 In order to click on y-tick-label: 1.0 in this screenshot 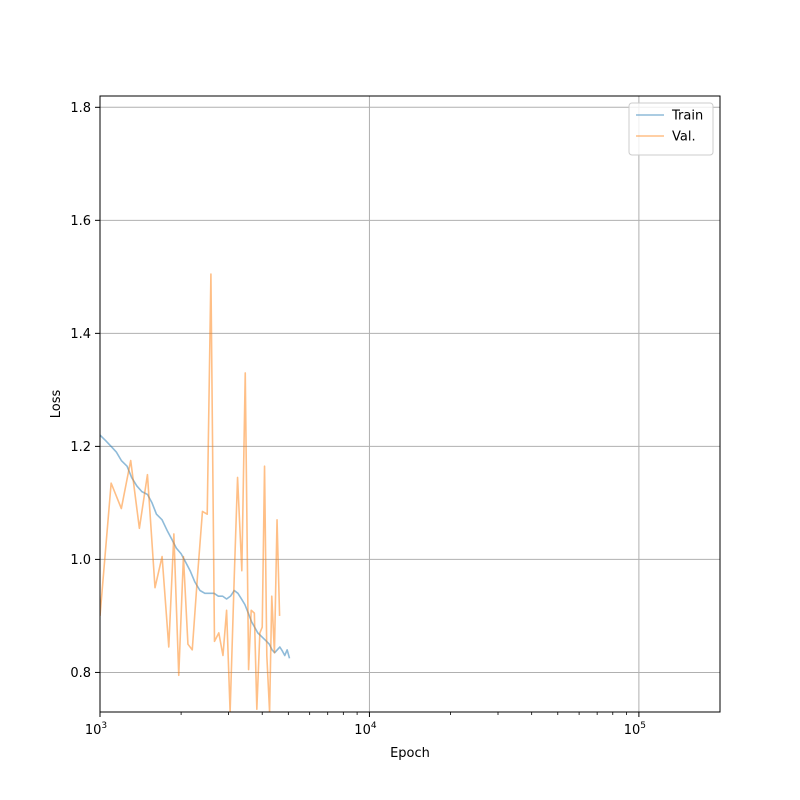, I will do `click(80, 560)`.